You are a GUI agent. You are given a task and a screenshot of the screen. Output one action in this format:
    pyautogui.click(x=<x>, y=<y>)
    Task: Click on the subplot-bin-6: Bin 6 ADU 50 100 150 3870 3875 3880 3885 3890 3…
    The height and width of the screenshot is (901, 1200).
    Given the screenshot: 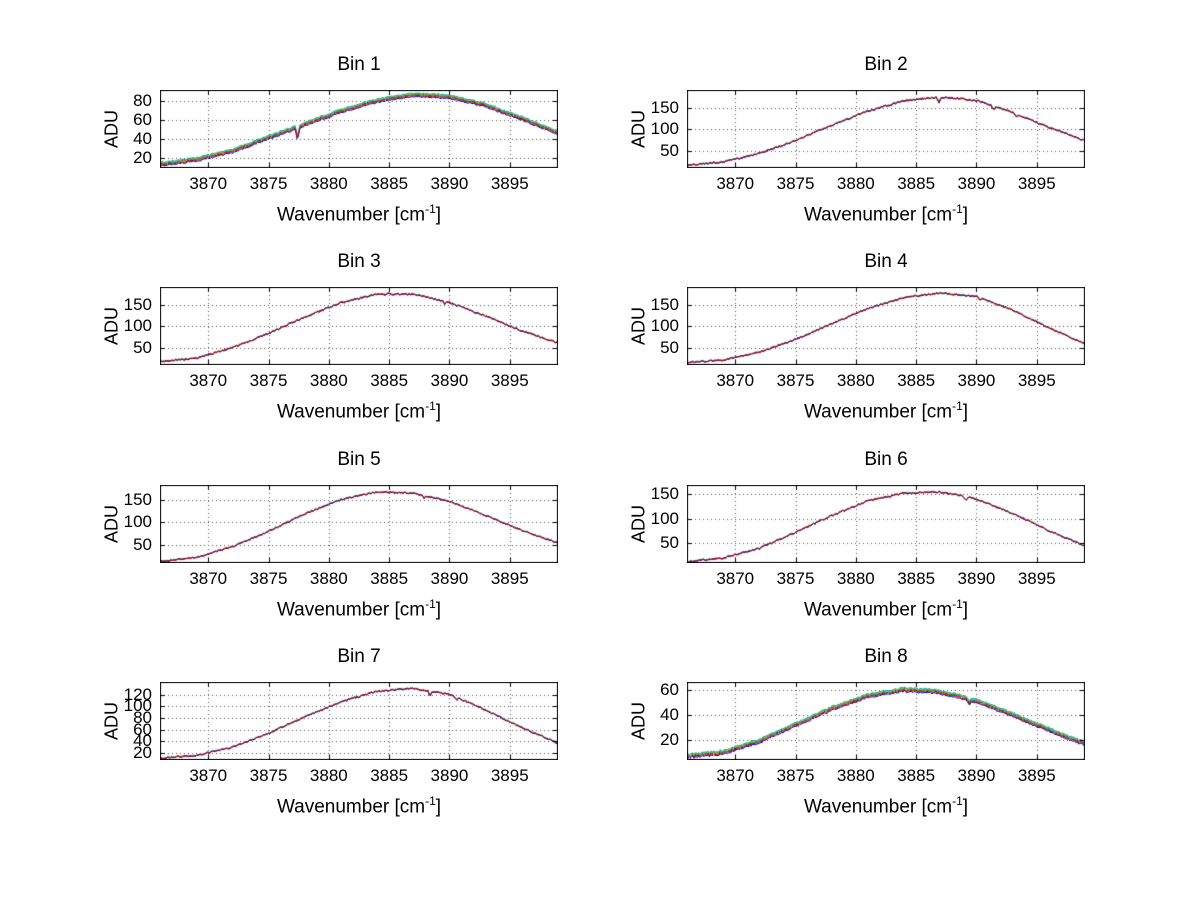 What is the action you would take?
    pyautogui.click(x=834, y=542)
    